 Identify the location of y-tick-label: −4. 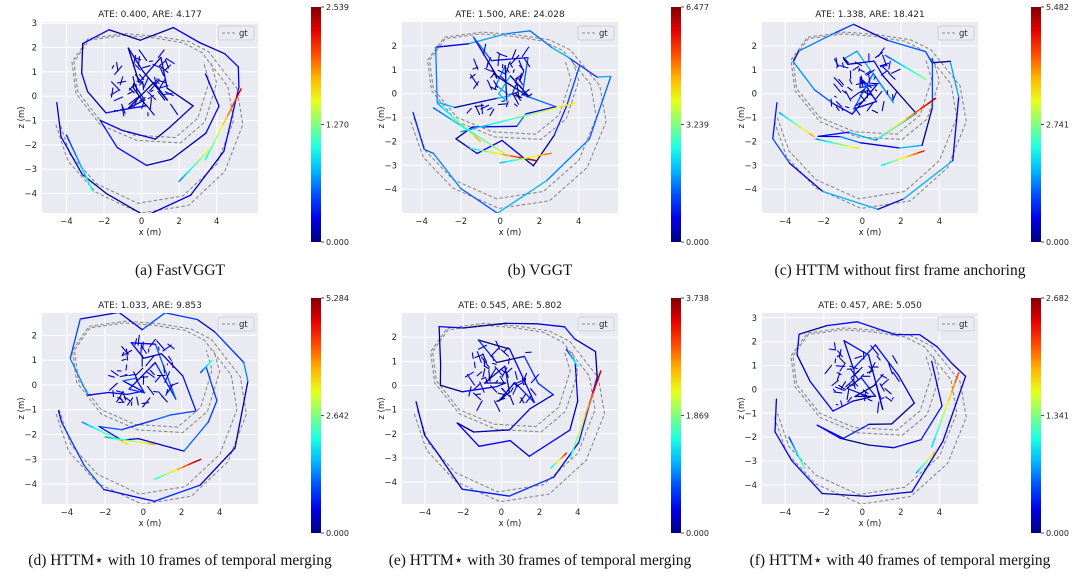
(390, 483).